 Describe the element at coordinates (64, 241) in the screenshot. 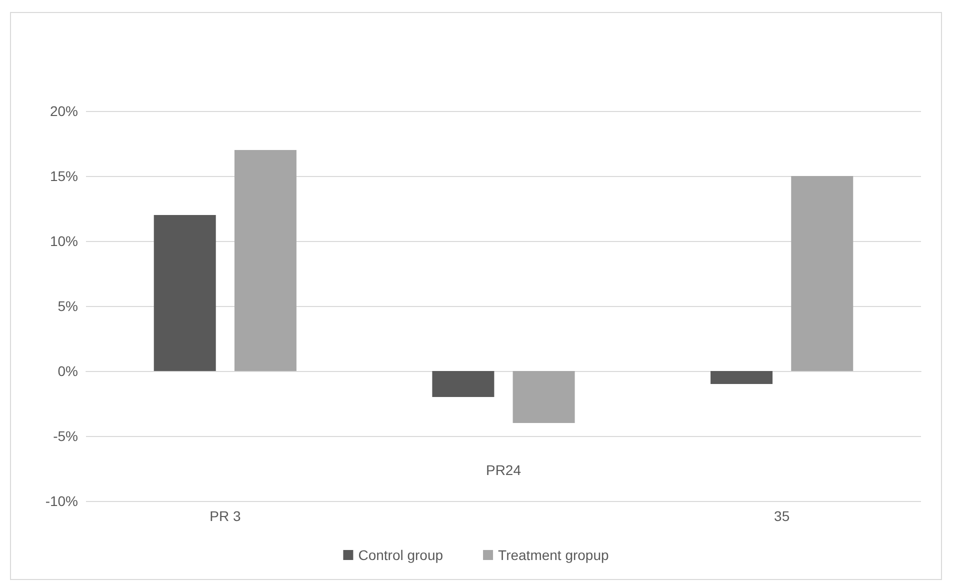

I see `y-tick-label: 10%` at that location.